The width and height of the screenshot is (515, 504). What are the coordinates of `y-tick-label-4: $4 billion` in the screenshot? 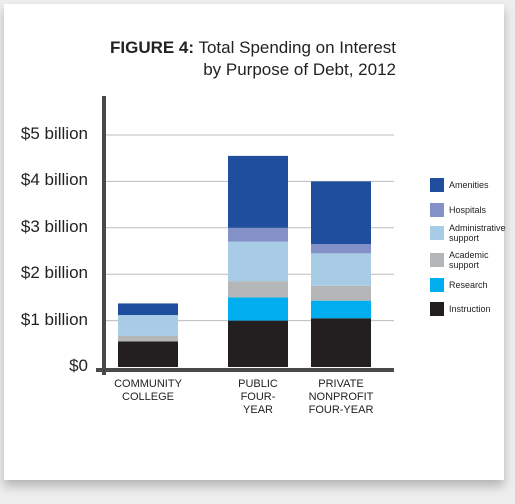 It's located at (54, 180).